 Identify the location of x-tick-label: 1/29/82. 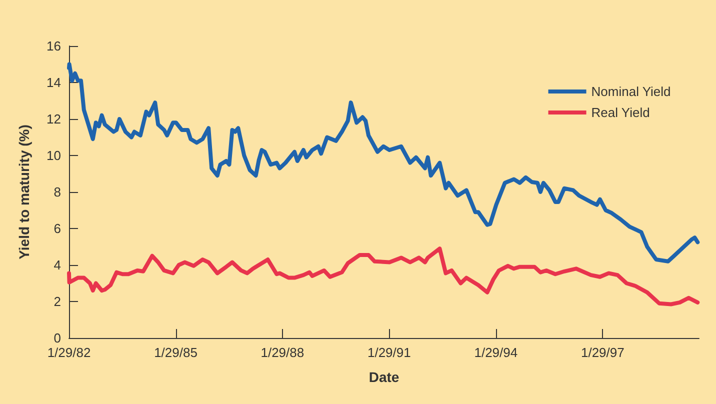
(69, 352).